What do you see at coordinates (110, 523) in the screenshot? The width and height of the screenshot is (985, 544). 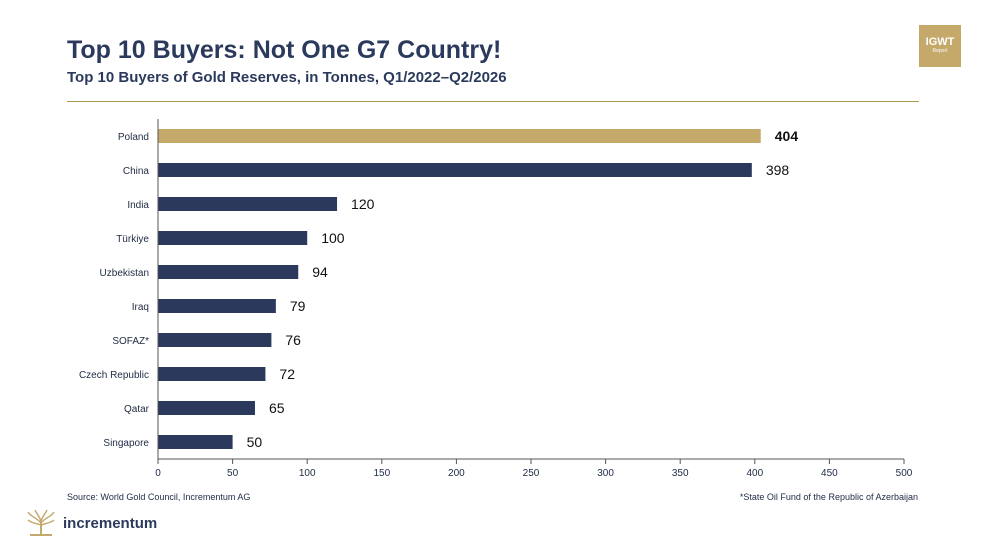 I see `brand-name: incrementum` at bounding box center [110, 523].